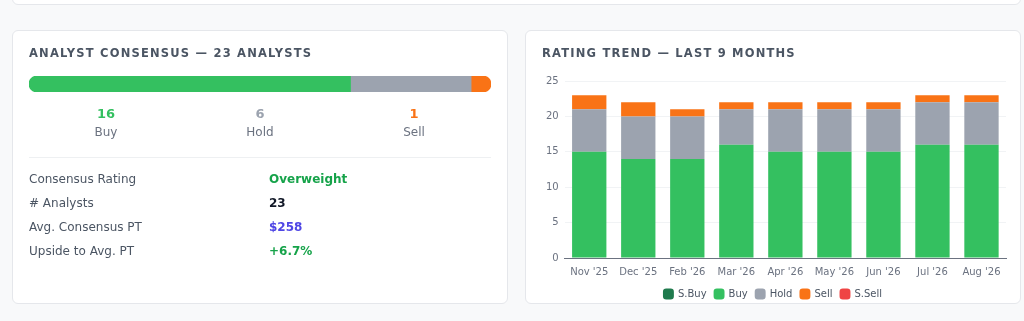 This screenshot has width=1024, height=321. I want to click on legend-label: S.Buy, so click(692, 293).